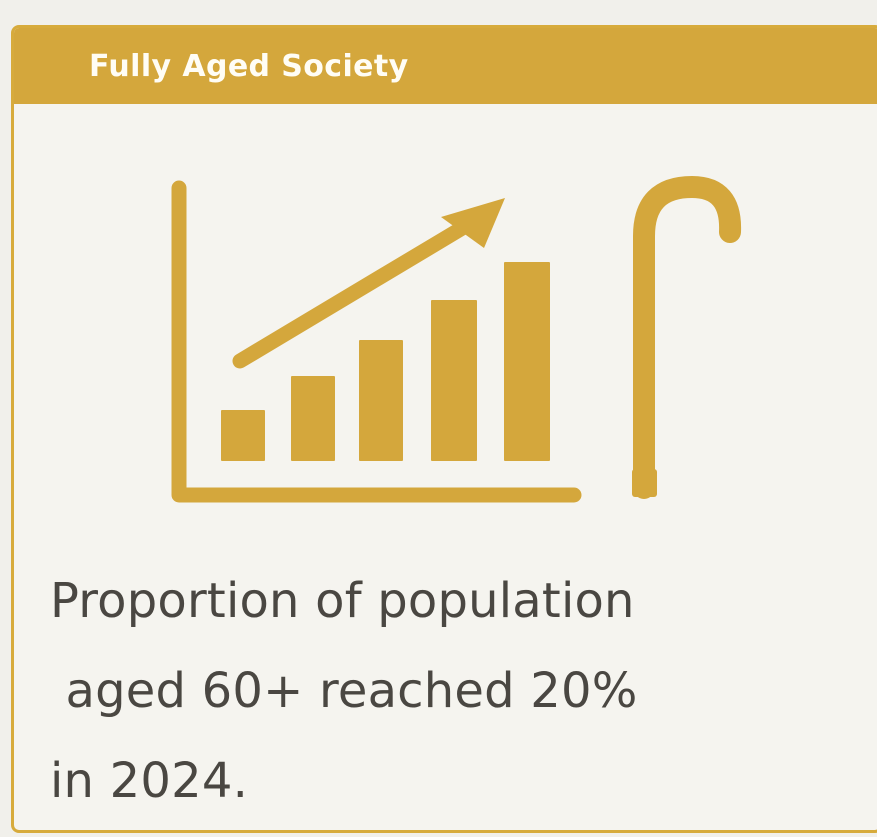  What do you see at coordinates (344, 691) in the screenshot?
I see `statement-line-2: aged 60+ reached 20%` at bounding box center [344, 691].